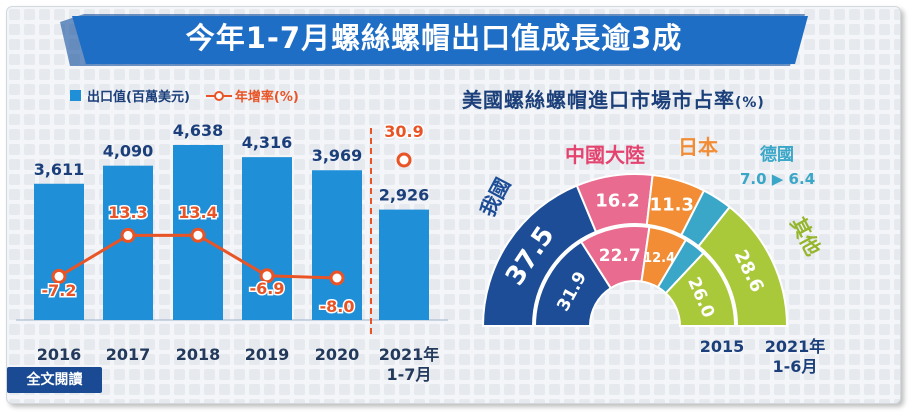 The image size is (915, 414). I want to click on outer-ring-label: 1-6月, so click(795, 366).